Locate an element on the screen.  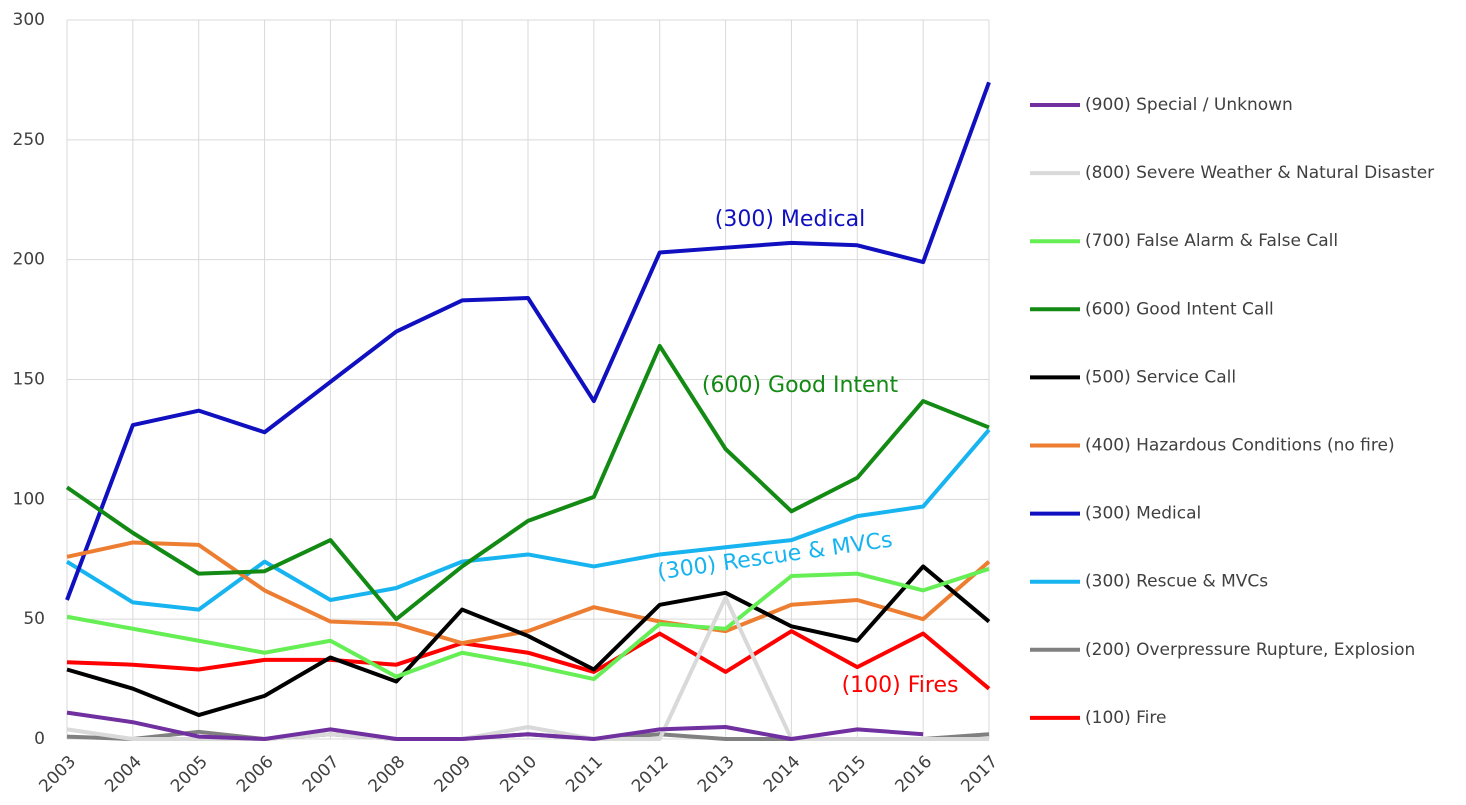
annotation: (100) Fires is located at coordinates (900, 685).